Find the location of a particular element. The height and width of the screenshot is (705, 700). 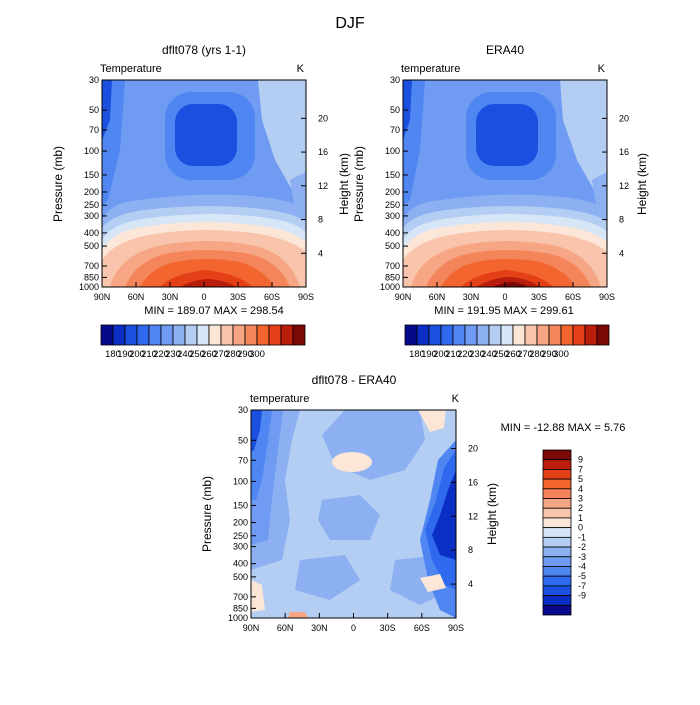

x-tick-label: 30N is located at coordinates (319, 628).